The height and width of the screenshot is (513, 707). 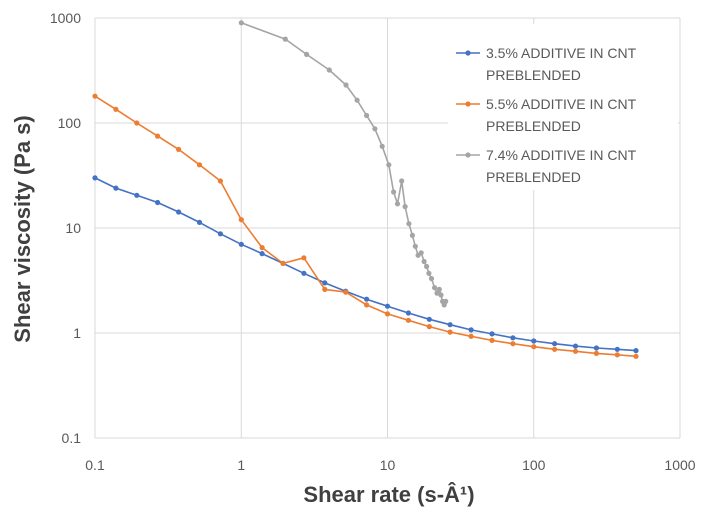 I want to click on legend-background, so click(x=563, y=107).